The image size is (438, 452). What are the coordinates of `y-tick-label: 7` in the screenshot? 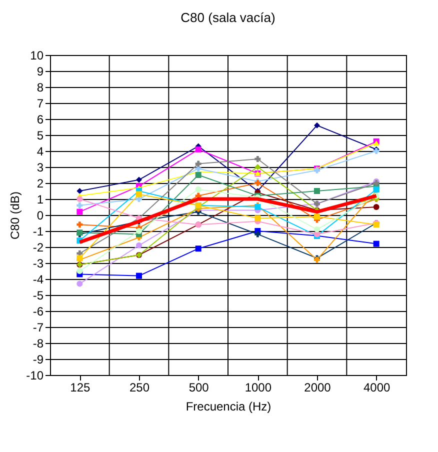 It's located at (40, 103).